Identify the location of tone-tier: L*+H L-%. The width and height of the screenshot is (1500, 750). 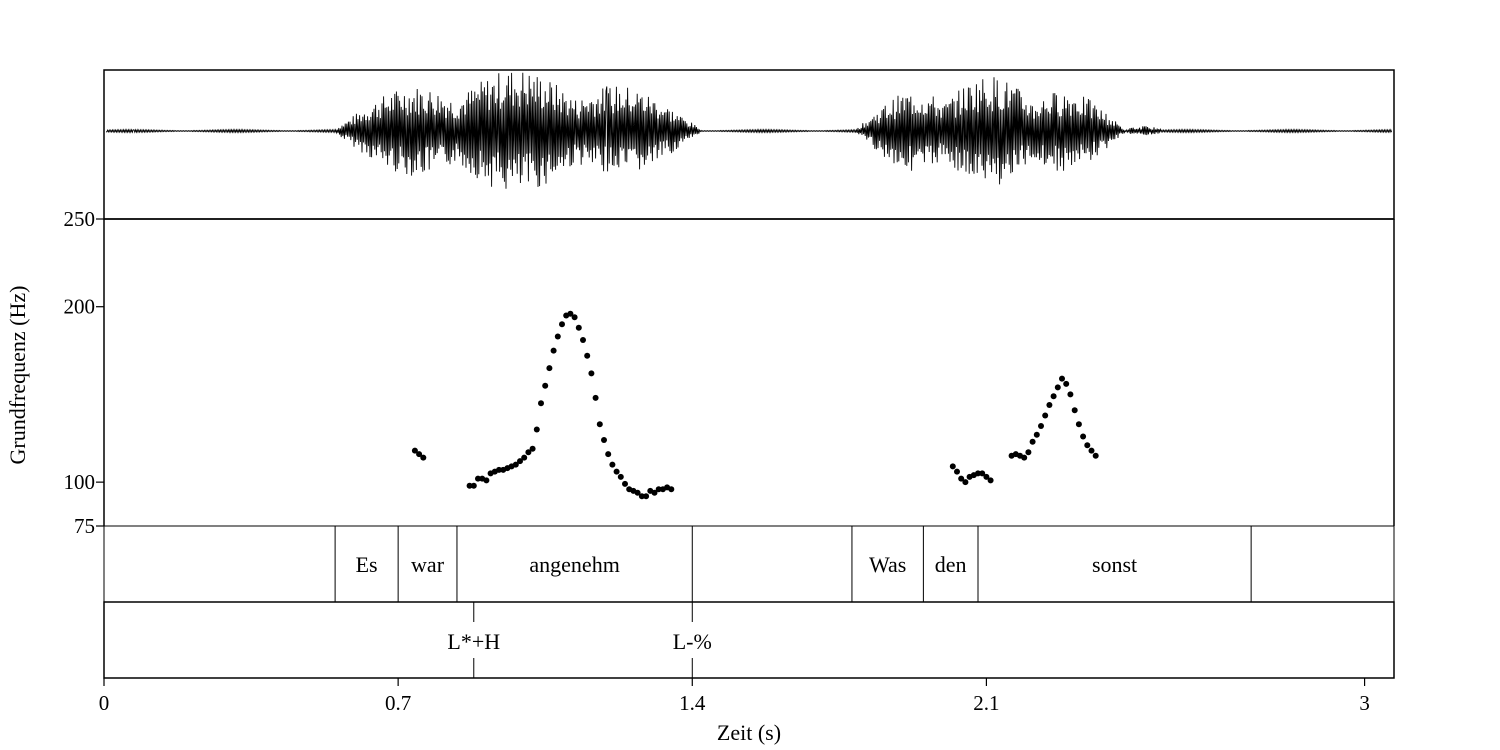
(749, 640).